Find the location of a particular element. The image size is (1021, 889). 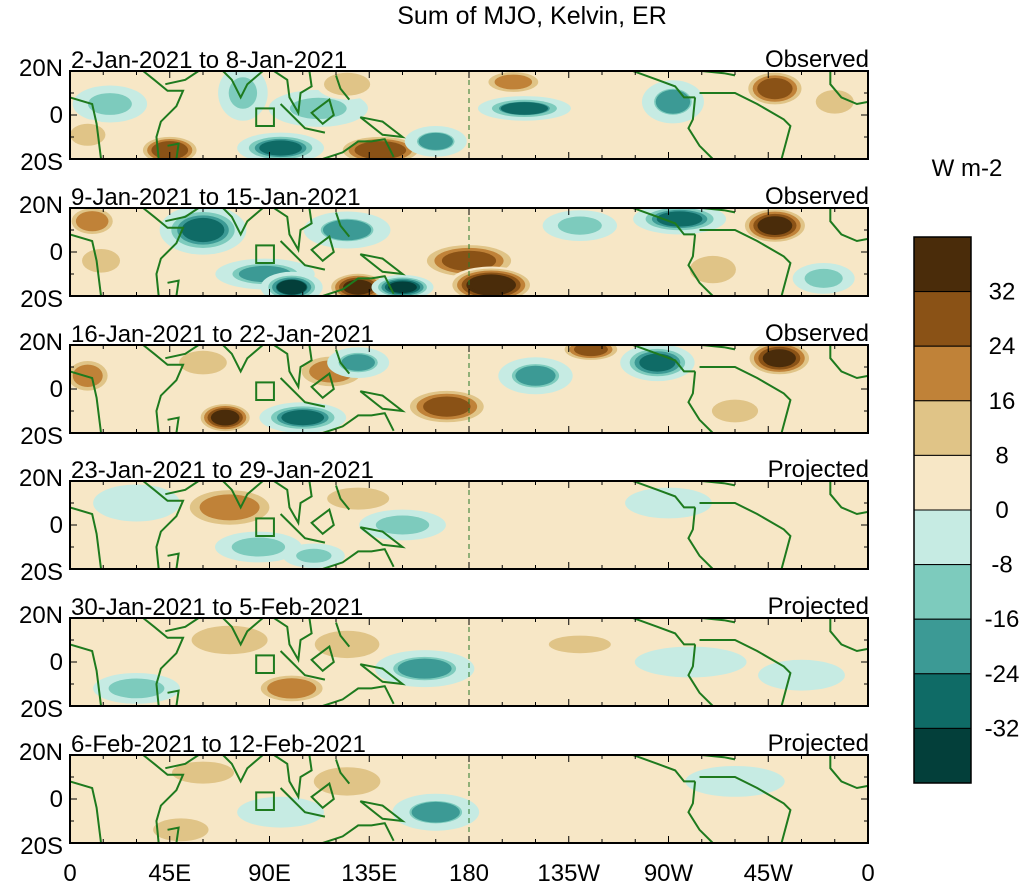

lon-tick-label: 135E is located at coordinates (369, 873).